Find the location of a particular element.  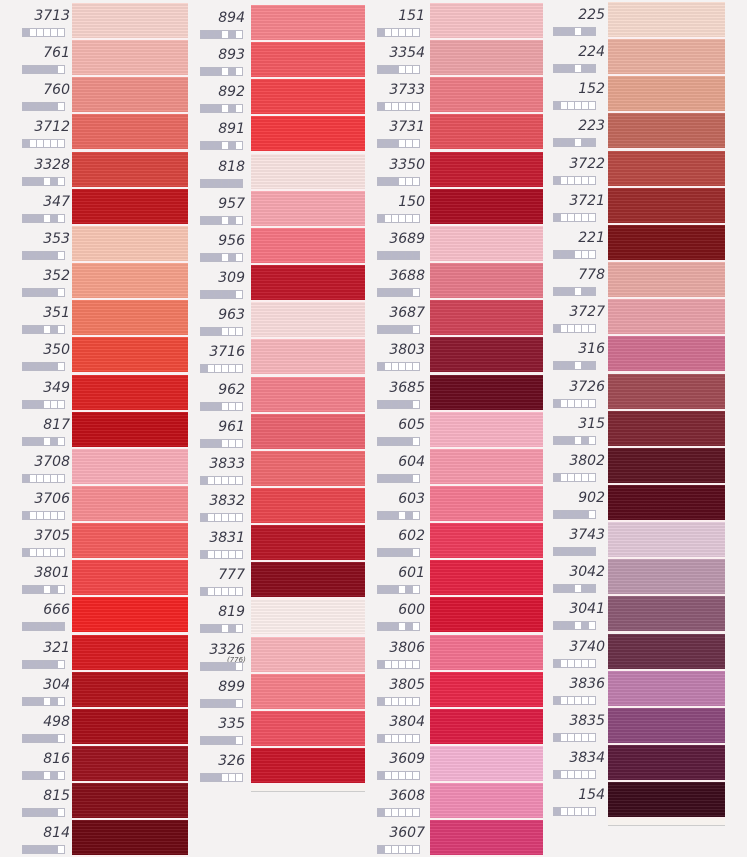

color-code-label: 956 is located at coordinates (231, 240).